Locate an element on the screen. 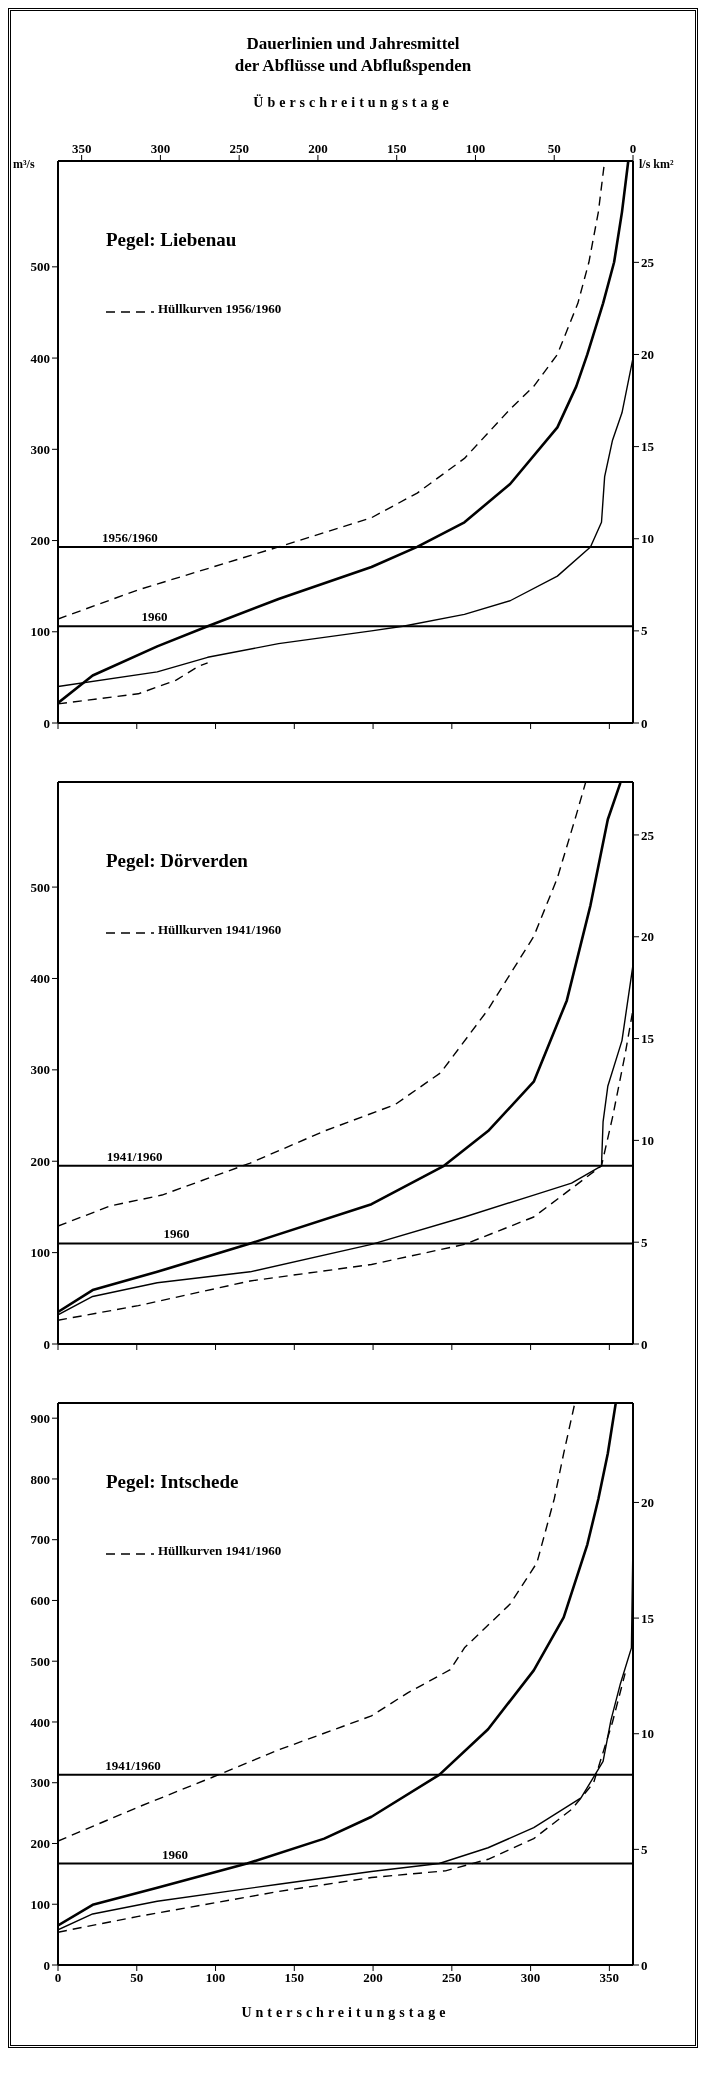 Image resolution: width=708 pixels, height=2074 pixels. x2-tick-label: 200 is located at coordinates (318, 148).